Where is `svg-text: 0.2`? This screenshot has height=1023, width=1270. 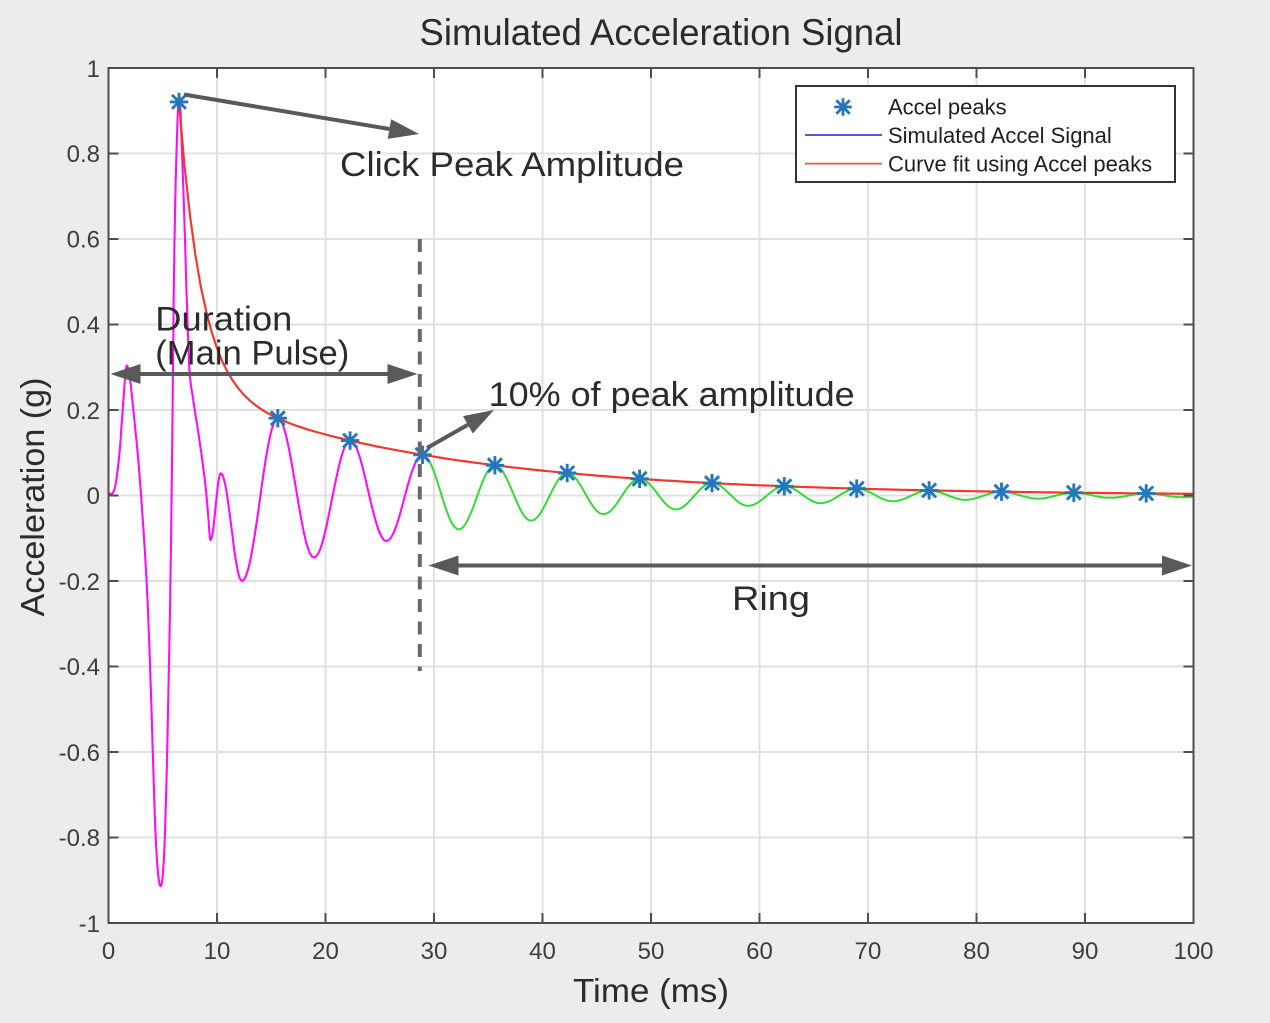 svg-text: 0.2 is located at coordinates (83, 411).